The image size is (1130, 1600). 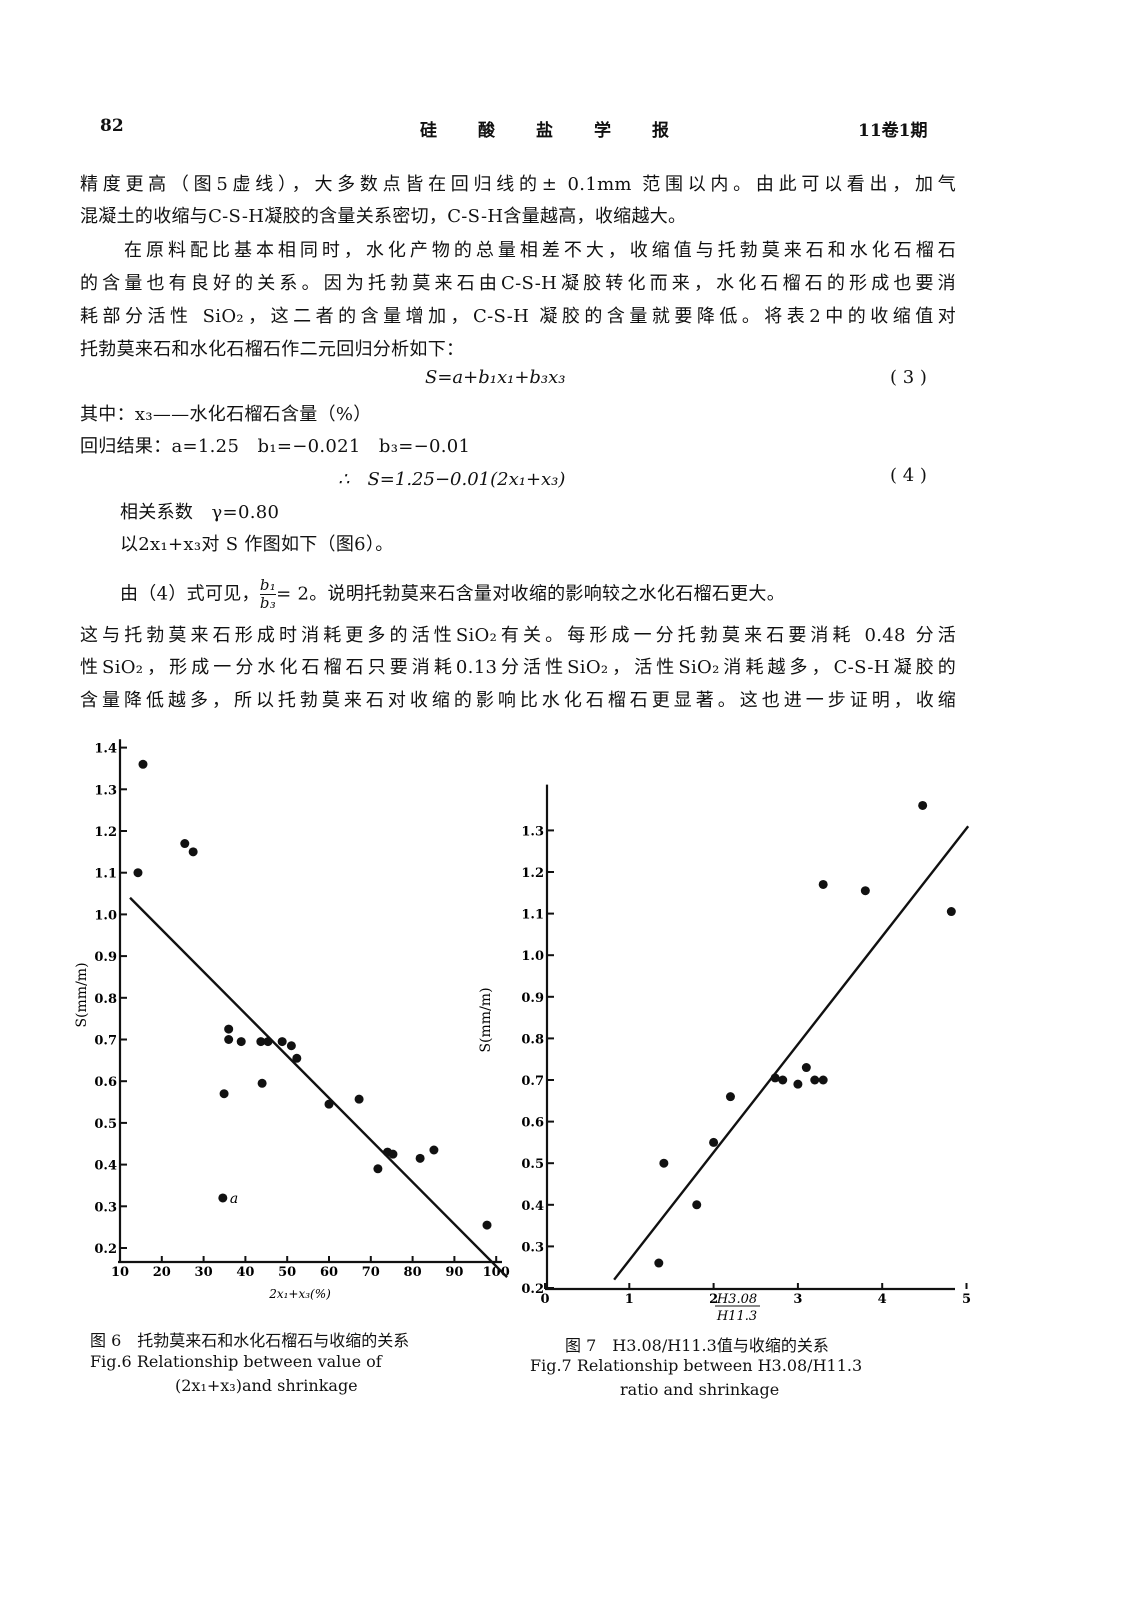 What do you see at coordinates (287, 1272) in the screenshot?
I see `x-tick-label: 50` at bounding box center [287, 1272].